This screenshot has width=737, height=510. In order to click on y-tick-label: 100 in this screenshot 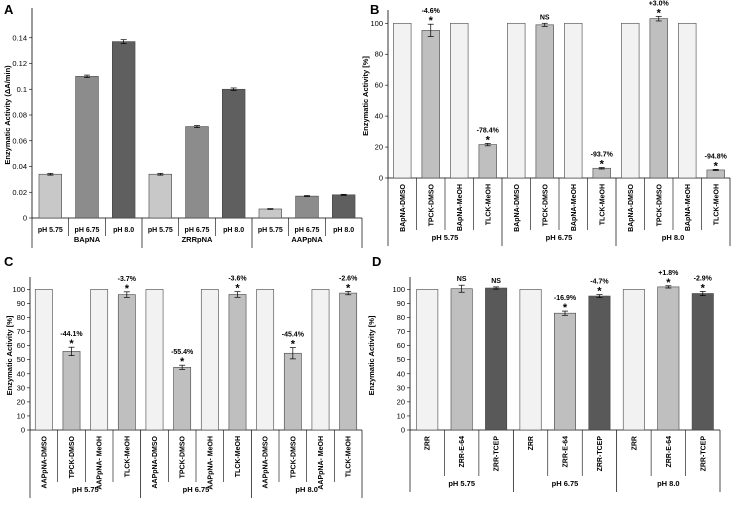, I will do `click(376, 23)`.